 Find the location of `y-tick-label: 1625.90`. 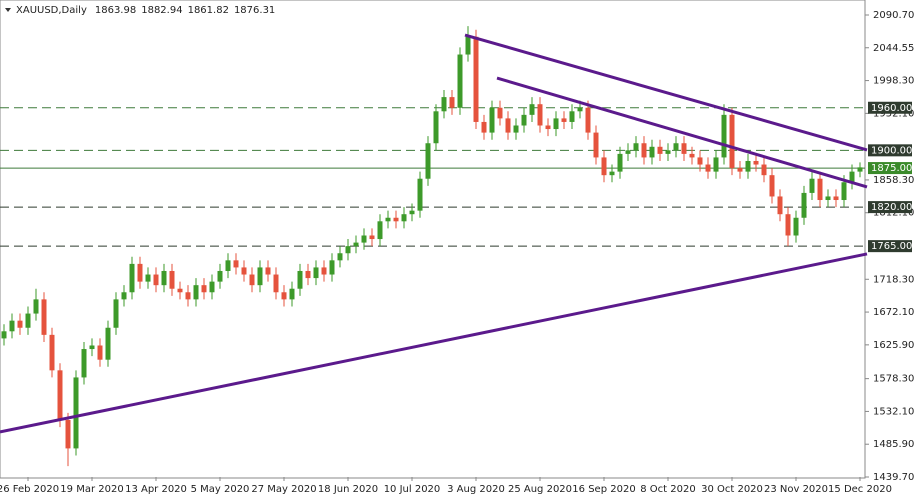

y-tick-label: 1625.90 is located at coordinates (893, 345).